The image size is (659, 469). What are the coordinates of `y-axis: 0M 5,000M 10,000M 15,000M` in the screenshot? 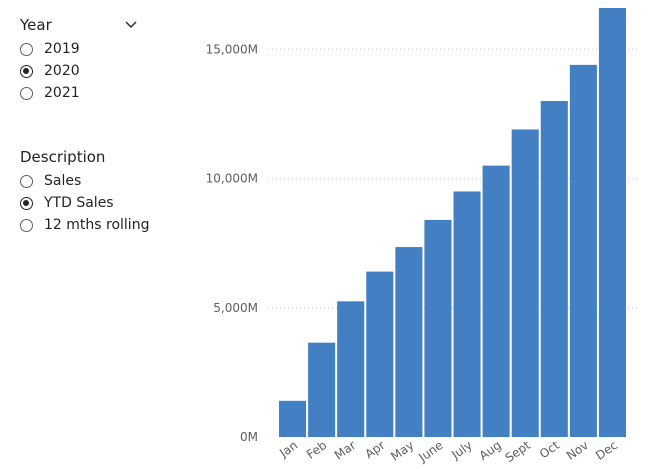 It's located at (232, 243).